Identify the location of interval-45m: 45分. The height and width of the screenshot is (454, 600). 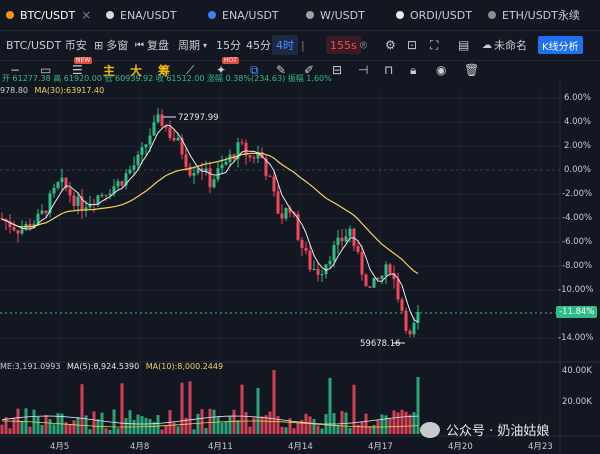
(258, 45).